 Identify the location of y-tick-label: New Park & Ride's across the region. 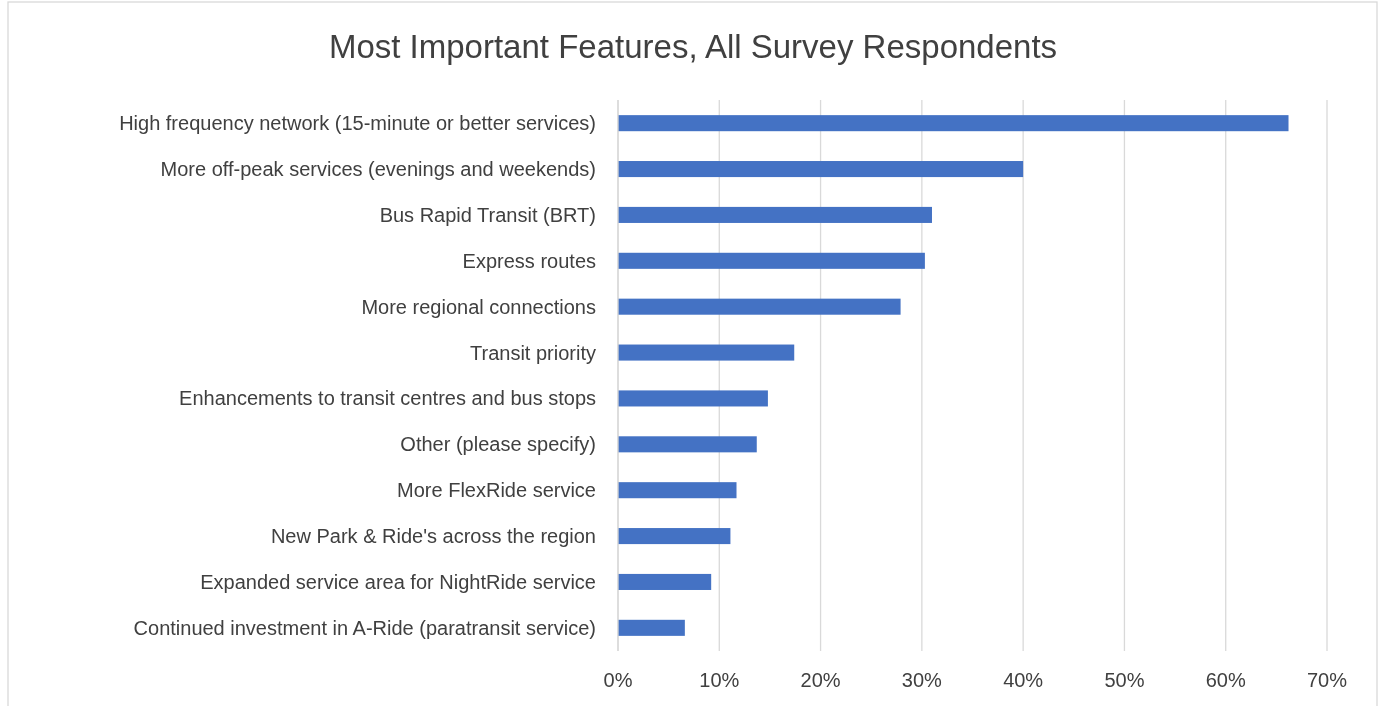
(433, 536).